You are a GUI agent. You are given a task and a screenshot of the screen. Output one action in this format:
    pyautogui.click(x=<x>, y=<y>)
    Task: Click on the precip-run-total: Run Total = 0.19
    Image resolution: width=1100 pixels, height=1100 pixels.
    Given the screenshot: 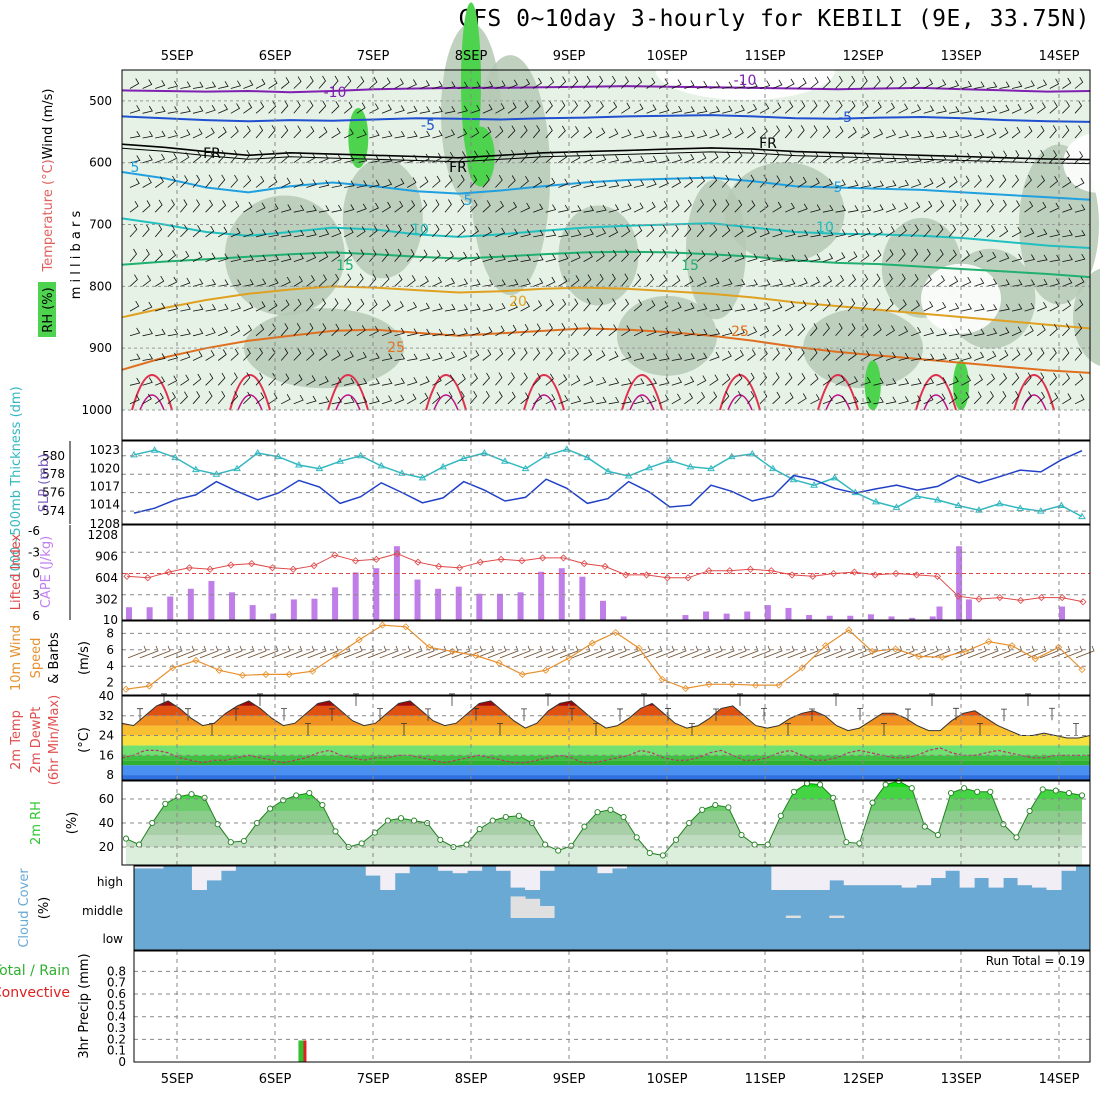 What is the action you would take?
    pyautogui.click(x=1035, y=961)
    